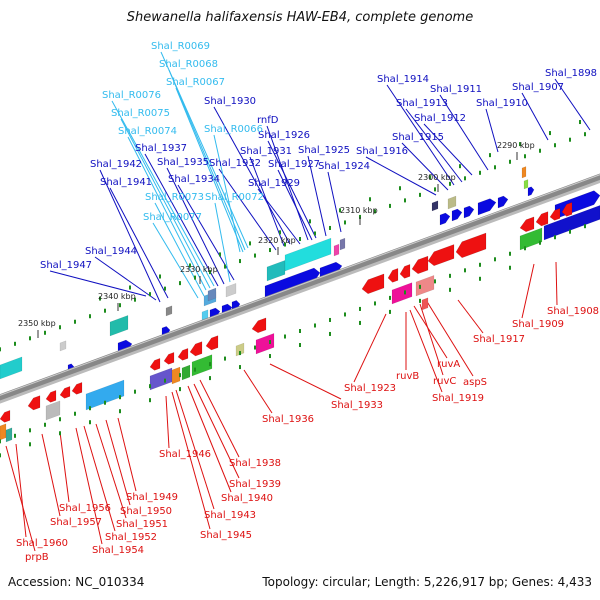  What do you see at coordinates (440, 118) in the screenshot?
I see `plus-gene-label: Shal_1912` at bounding box center [440, 118].